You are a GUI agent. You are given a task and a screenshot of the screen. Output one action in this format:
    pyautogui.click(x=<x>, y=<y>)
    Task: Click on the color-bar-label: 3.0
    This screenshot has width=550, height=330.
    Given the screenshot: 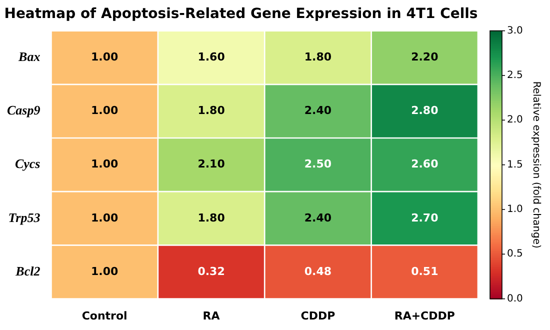 What is the action you would take?
    pyautogui.click(x=515, y=30)
    